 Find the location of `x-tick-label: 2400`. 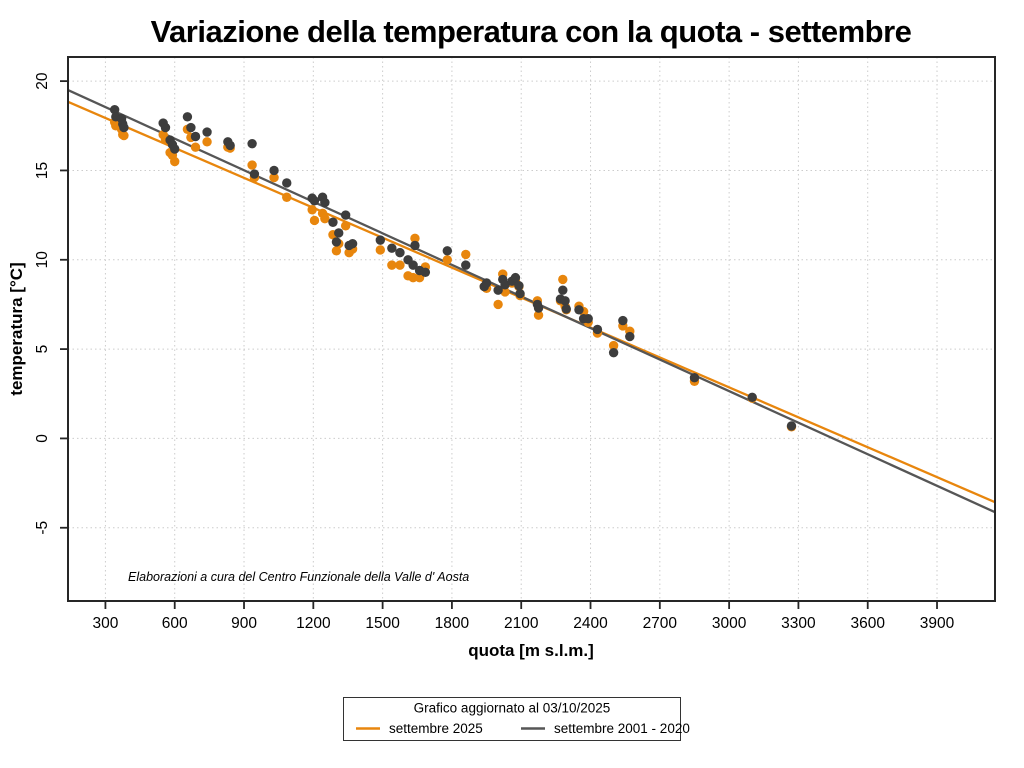

x-tick-label: 2400 is located at coordinates (590, 623).